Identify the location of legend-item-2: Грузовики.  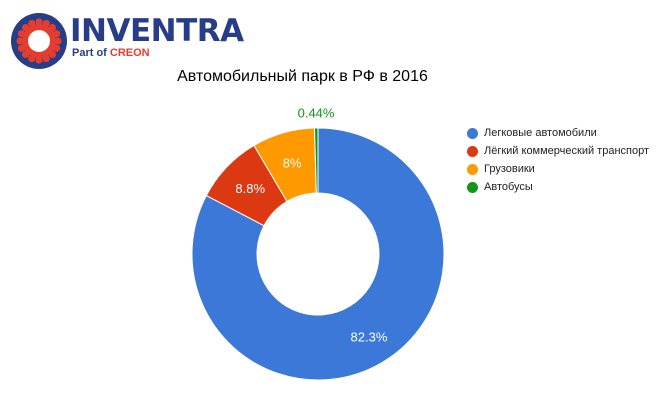
(562, 169).